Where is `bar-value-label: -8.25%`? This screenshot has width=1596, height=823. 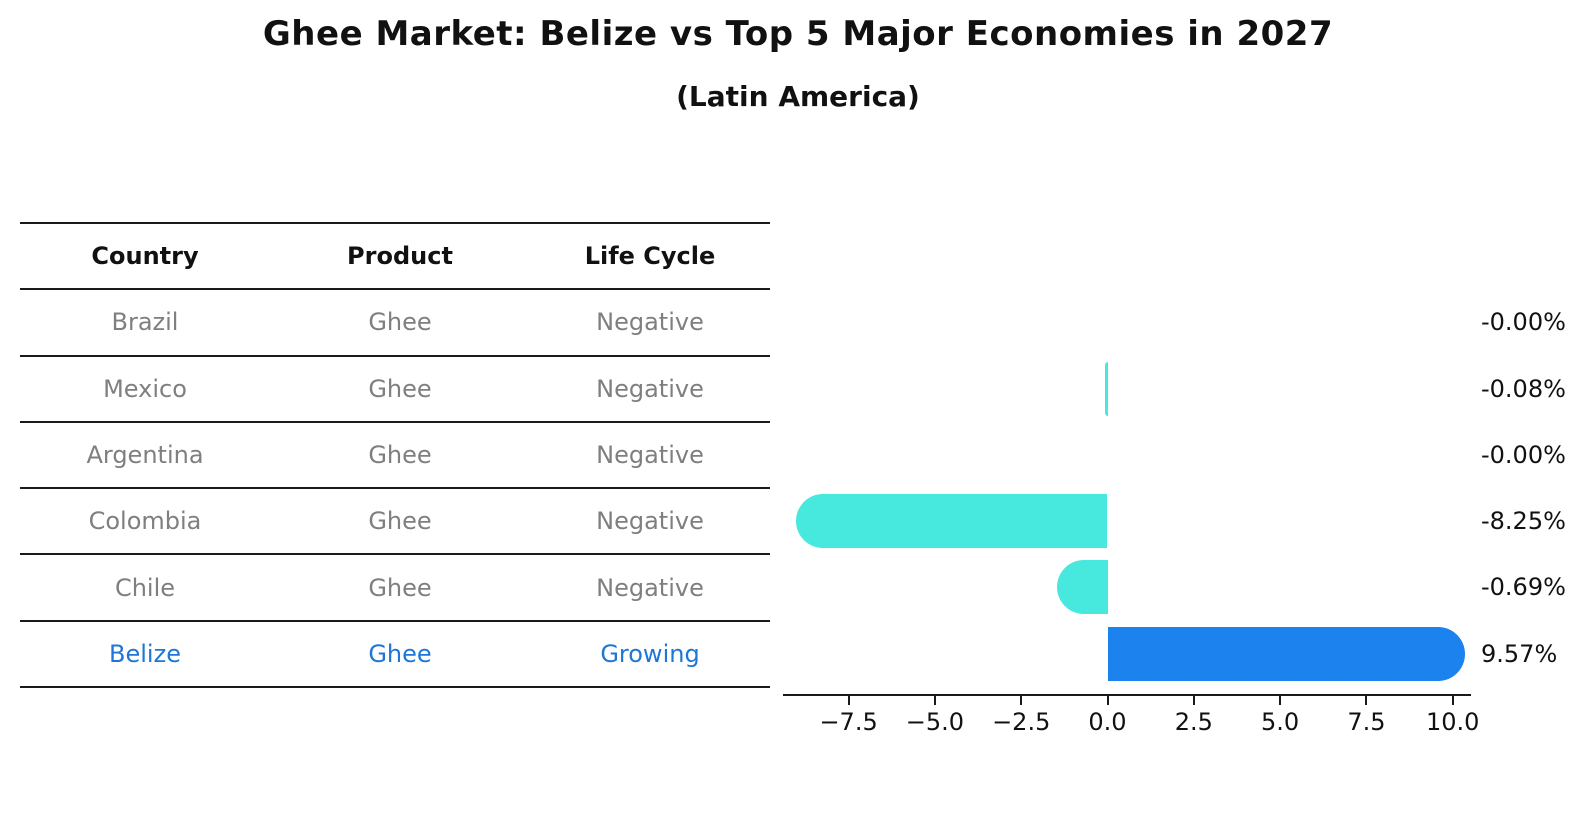
bar-value-label: -8.25% is located at coordinates (1523, 521).